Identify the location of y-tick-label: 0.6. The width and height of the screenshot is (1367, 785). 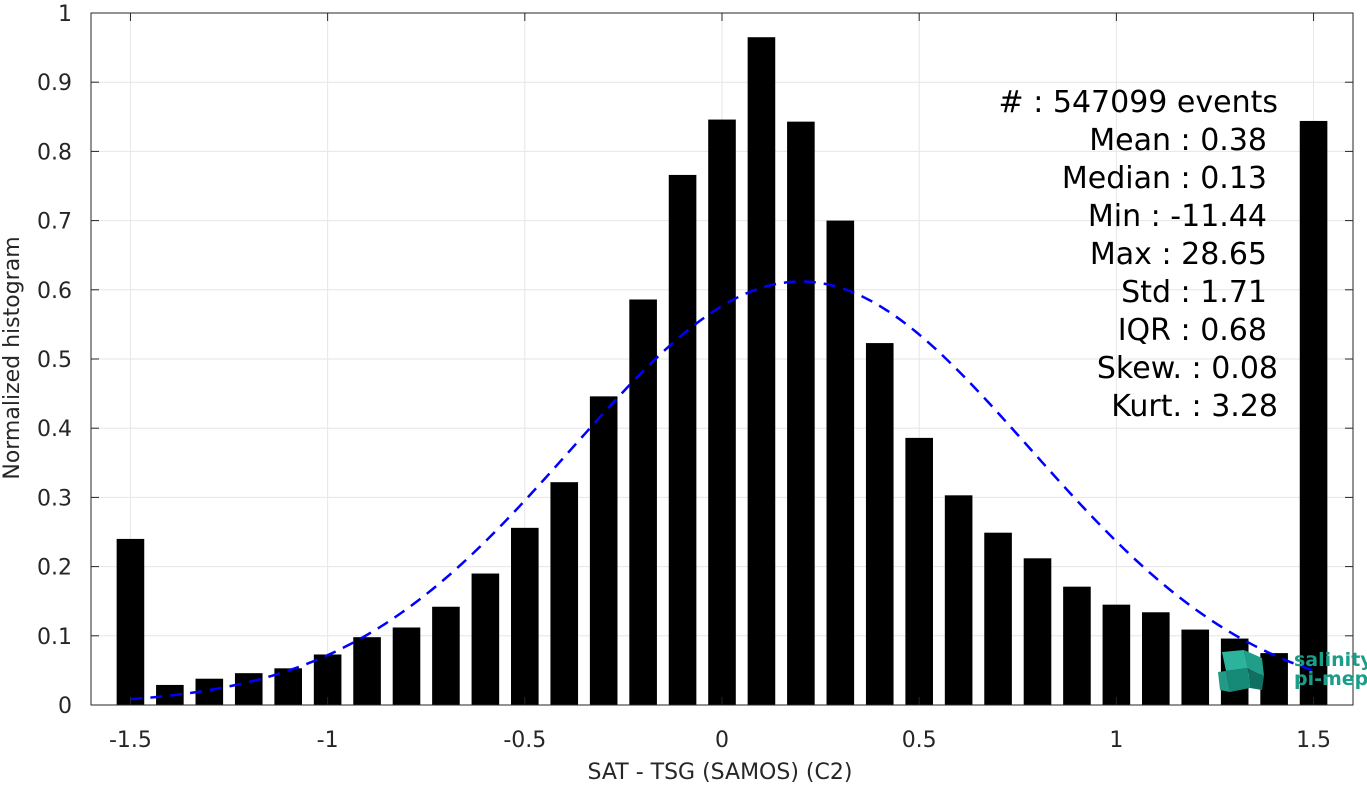
(54, 291).